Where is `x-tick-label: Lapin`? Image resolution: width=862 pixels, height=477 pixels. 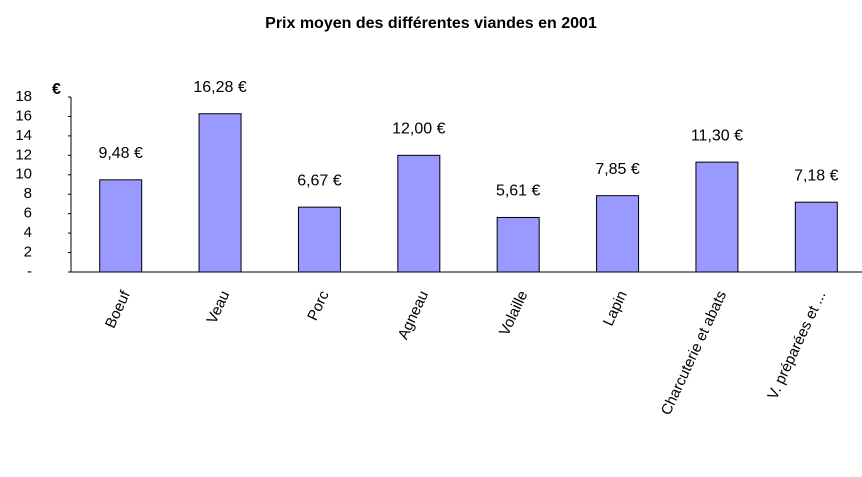
x-tick-label: Lapin is located at coordinates (615, 308).